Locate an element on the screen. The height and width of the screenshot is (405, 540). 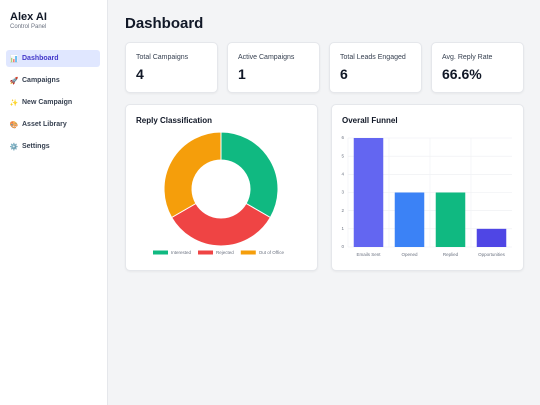
legend-label: Out of Office is located at coordinates (272, 252).